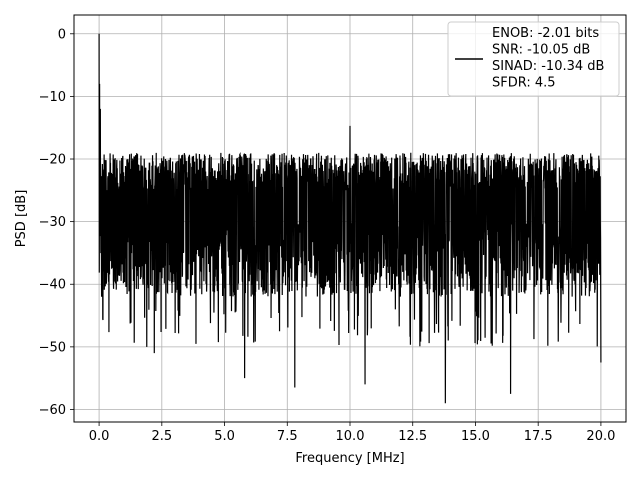  Describe the element at coordinates (350, 436) in the screenshot. I see `x-tick-label: 10.0` at that location.